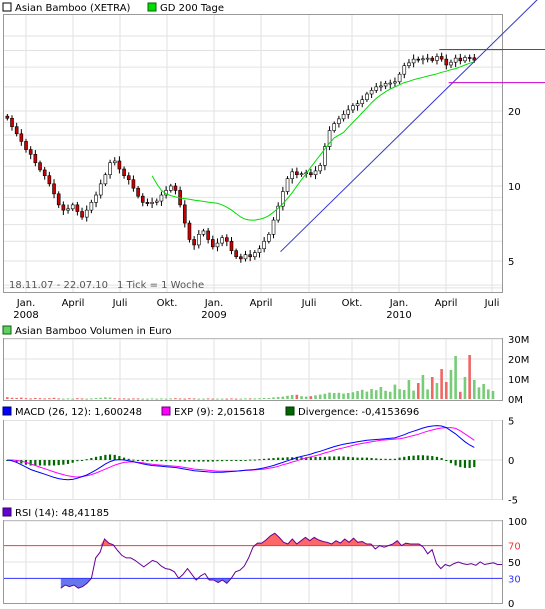 Image resolution: width=545 pixels, height=609 pixels. What do you see at coordinates (7, 411) in the screenshot?
I see `legend-swatch-macd` at bounding box center [7, 411].